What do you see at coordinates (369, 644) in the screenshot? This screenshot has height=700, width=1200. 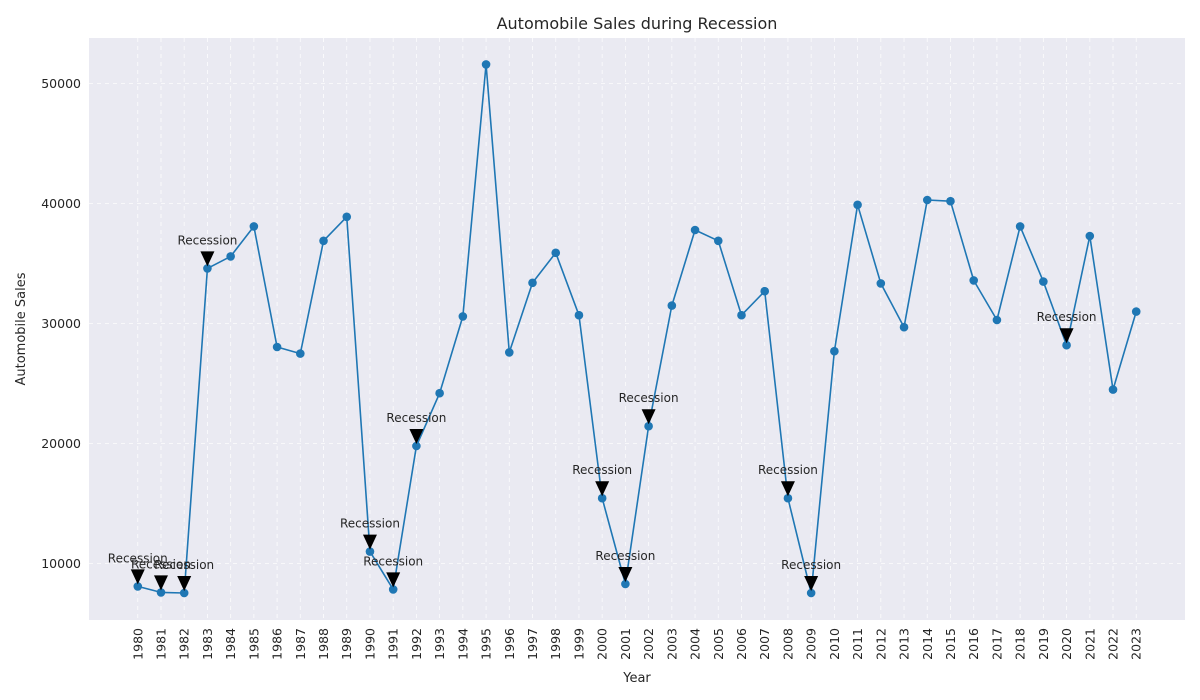 I see `x-tick-label: 1990` at bounding box center [369, 644].